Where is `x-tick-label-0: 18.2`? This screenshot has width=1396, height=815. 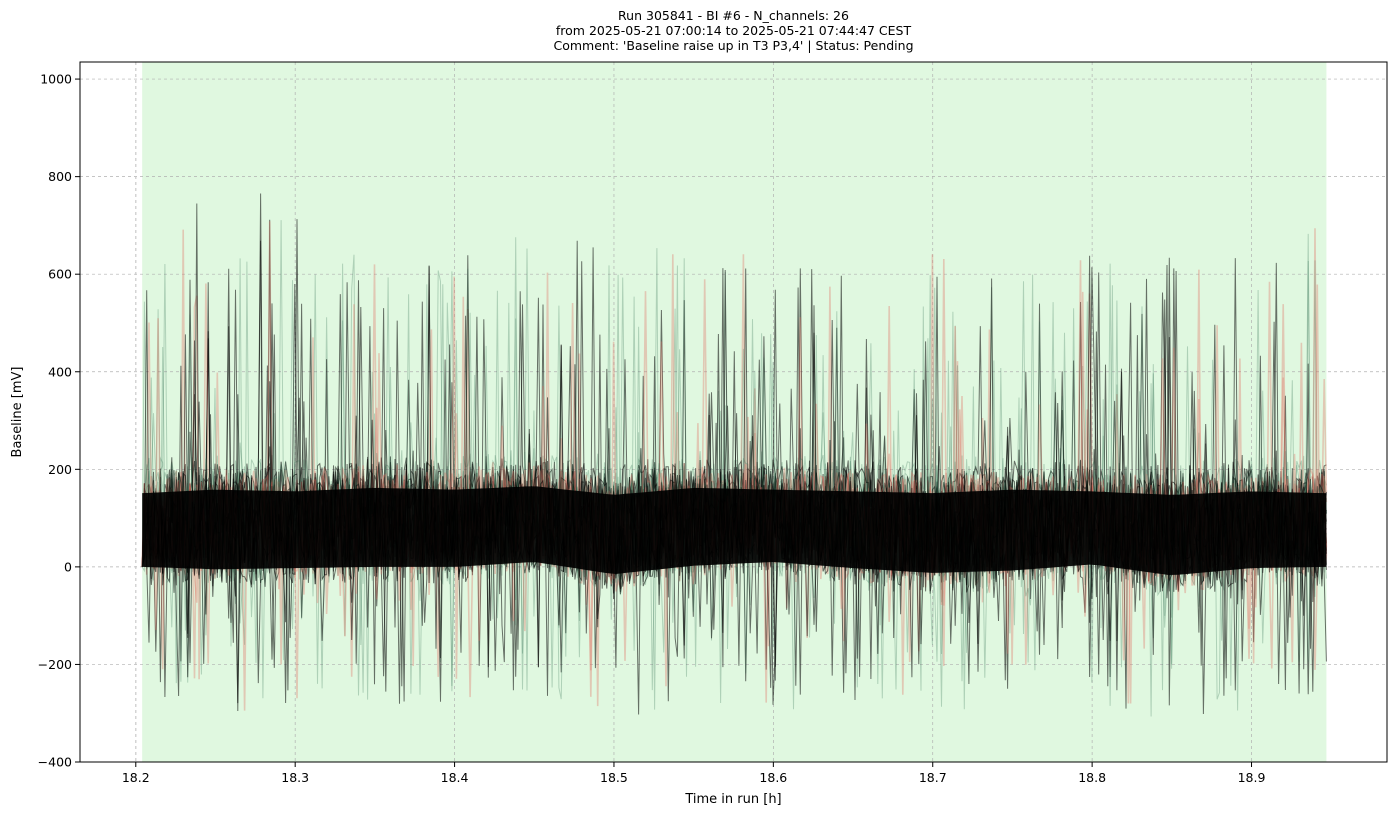
x-tick-label-0: 18.2 is located at coordinates (136, 777).